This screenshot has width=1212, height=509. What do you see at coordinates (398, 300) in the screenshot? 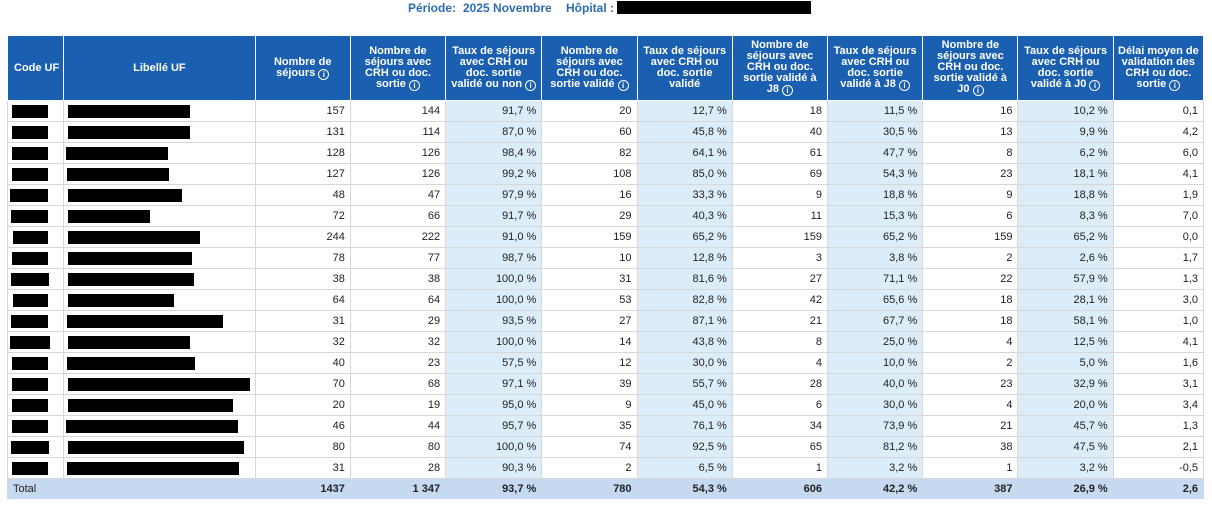
I see `table-cell: 64` at bounding box center [398, 300].